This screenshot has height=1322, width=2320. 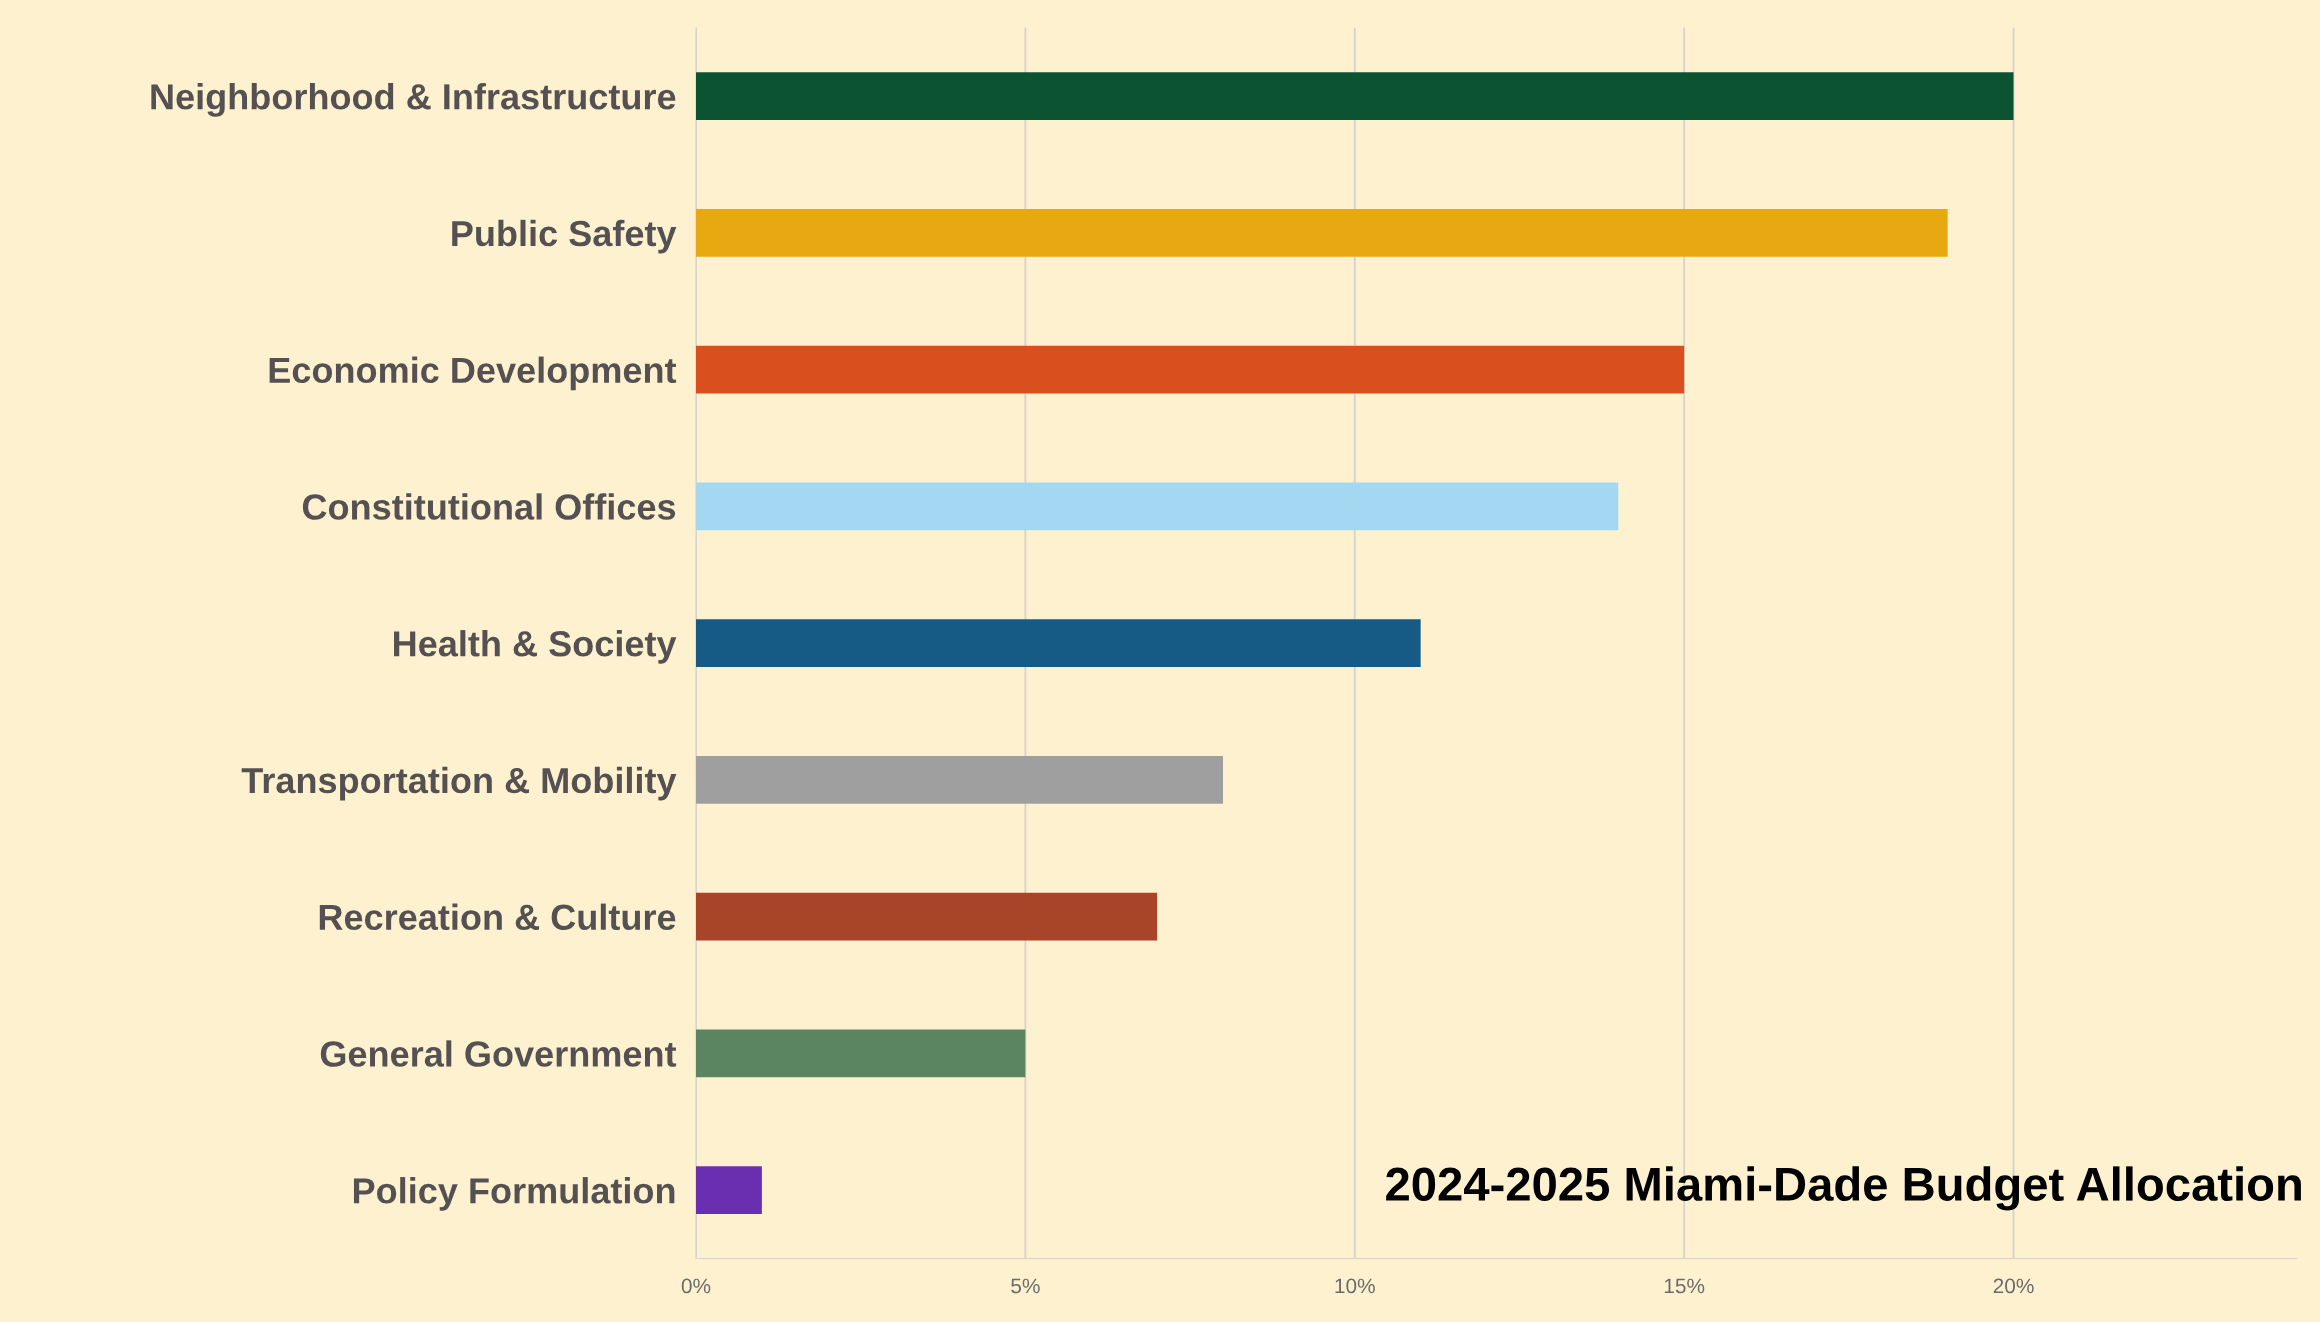 I want to click on x-tick-label: 20%, so click(x=2013, y=1286).